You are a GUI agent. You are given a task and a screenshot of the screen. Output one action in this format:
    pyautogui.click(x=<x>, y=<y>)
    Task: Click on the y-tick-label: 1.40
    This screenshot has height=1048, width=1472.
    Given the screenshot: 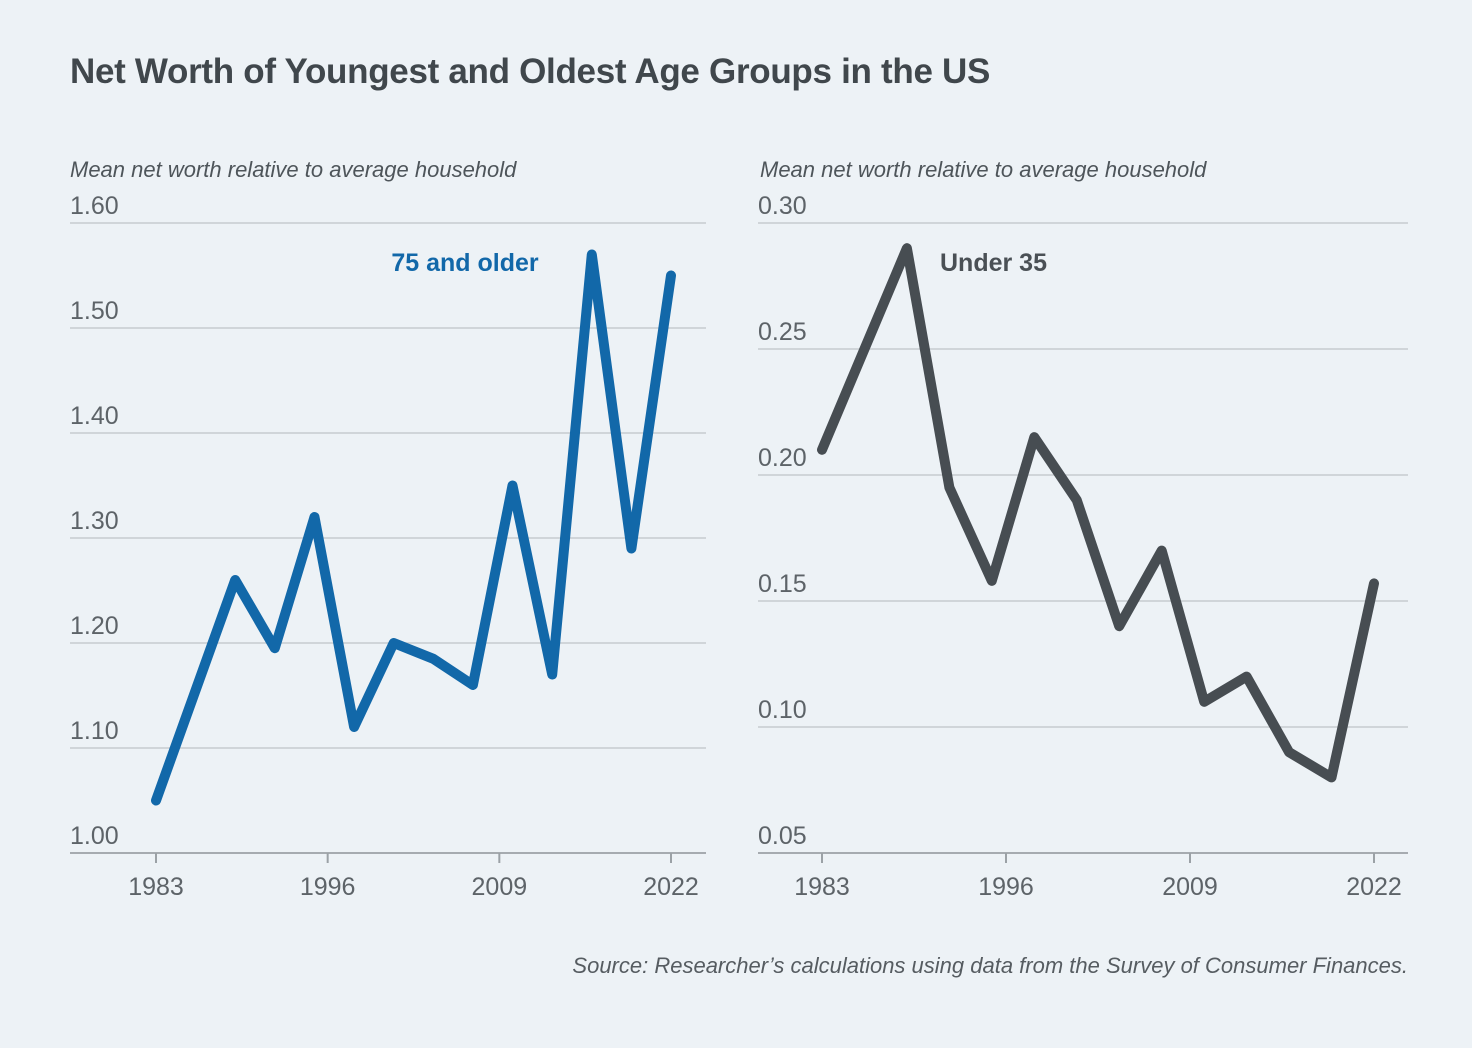 What is the action you would take?
    pyautogui.click(x=94, y=416)
    